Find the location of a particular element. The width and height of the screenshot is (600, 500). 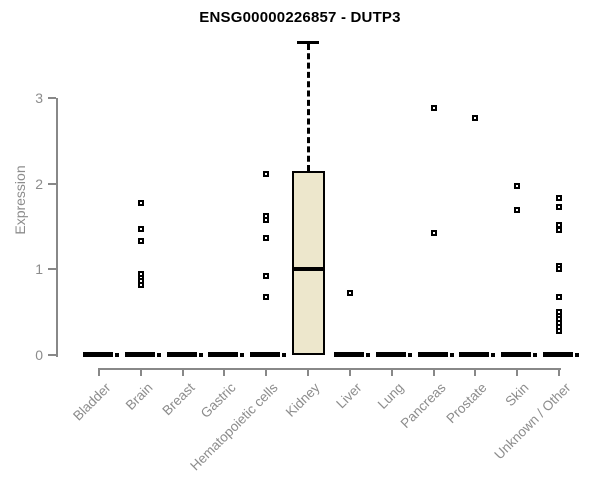

whisker-line is located at coordinates (309, 107).